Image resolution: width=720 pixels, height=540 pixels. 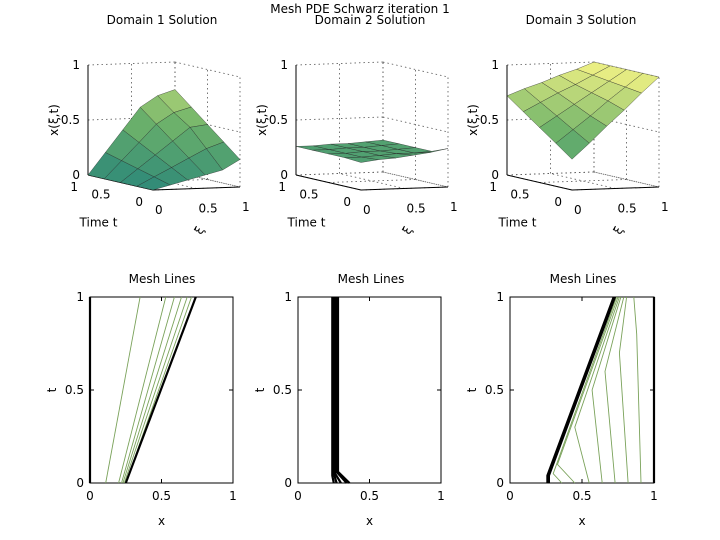 I want to click on surface-title: Domain 2 Solution, so click(x=370, y=20).